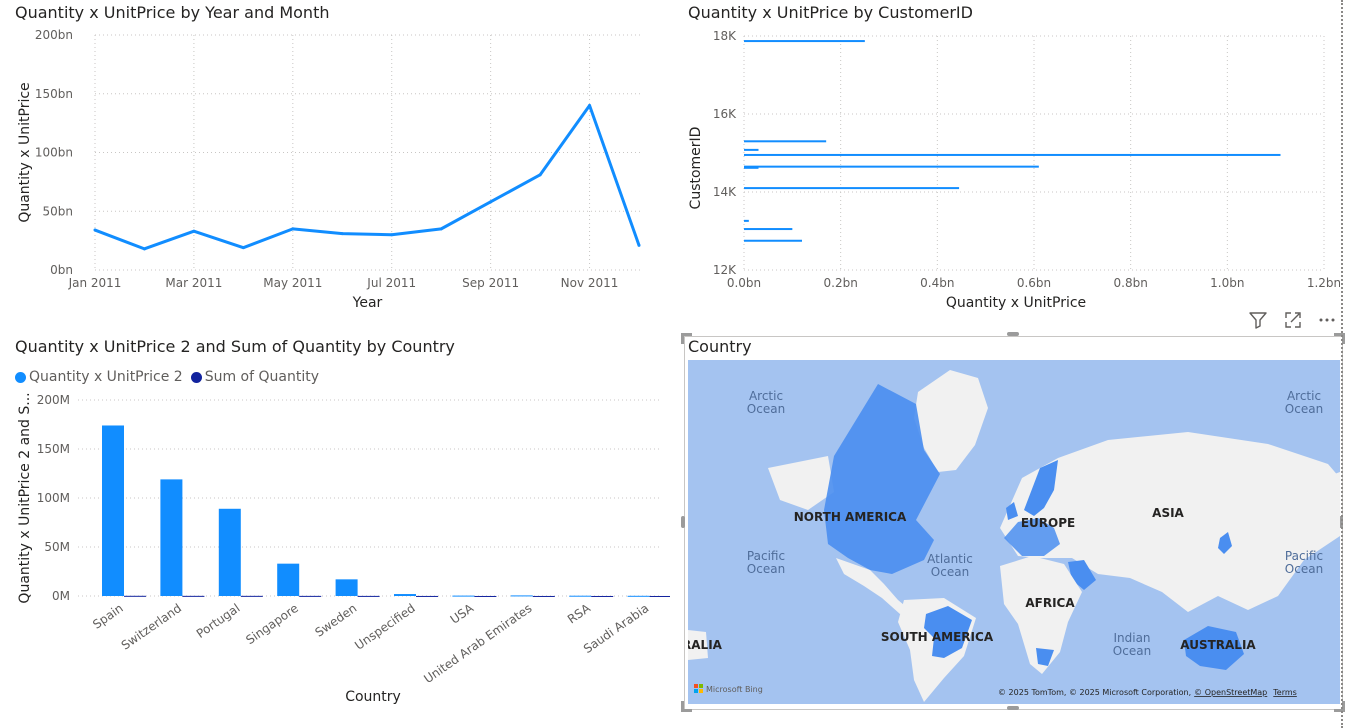  Describe the element at coordinates (1048, 523) in the screenshot. I see `map-label-europe: EUROPE` at that location.